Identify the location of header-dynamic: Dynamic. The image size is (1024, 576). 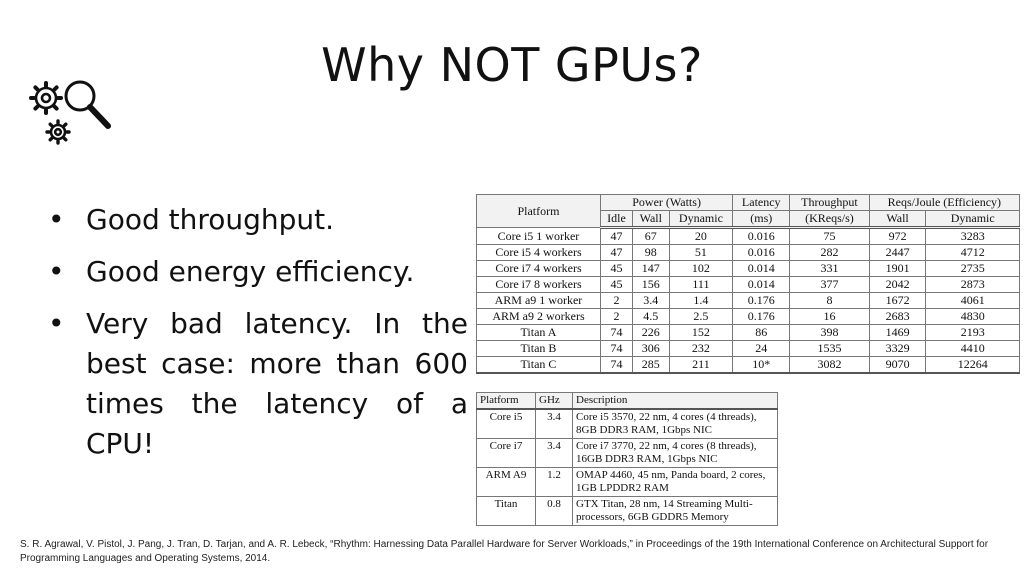
(701, 219).